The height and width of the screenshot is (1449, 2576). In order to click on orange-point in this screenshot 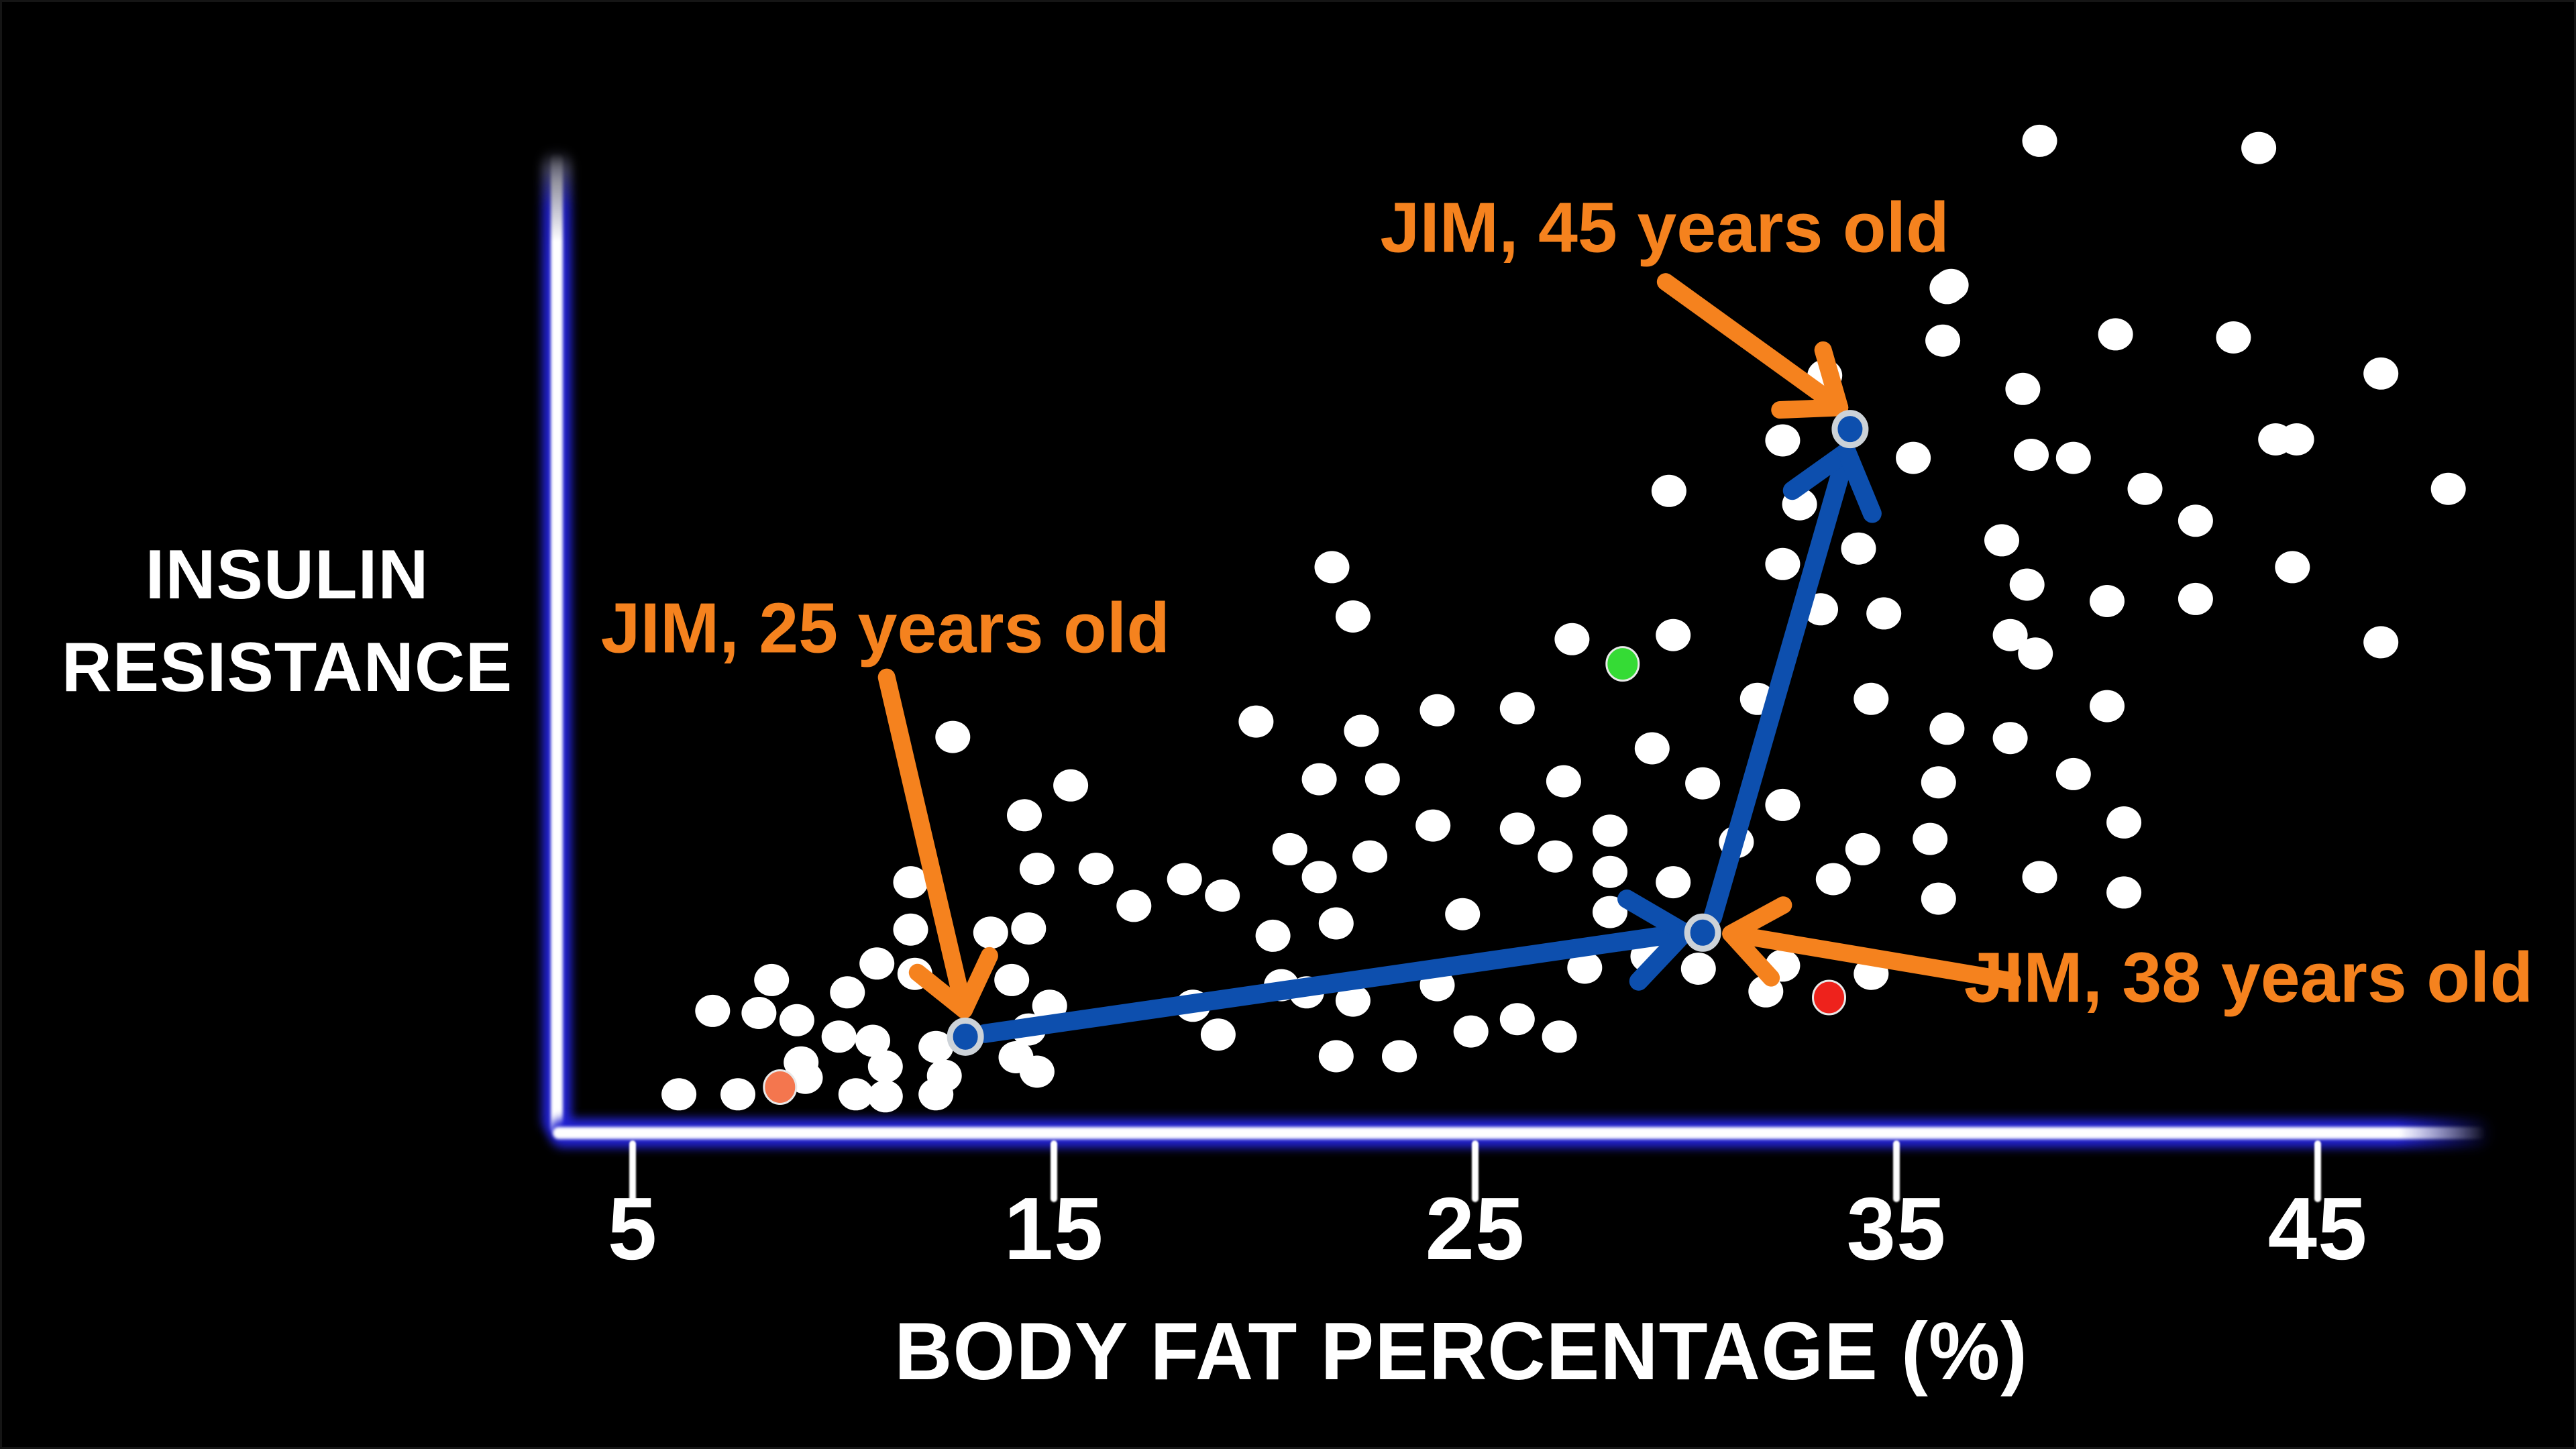, I will do `click(780, 1087)`.